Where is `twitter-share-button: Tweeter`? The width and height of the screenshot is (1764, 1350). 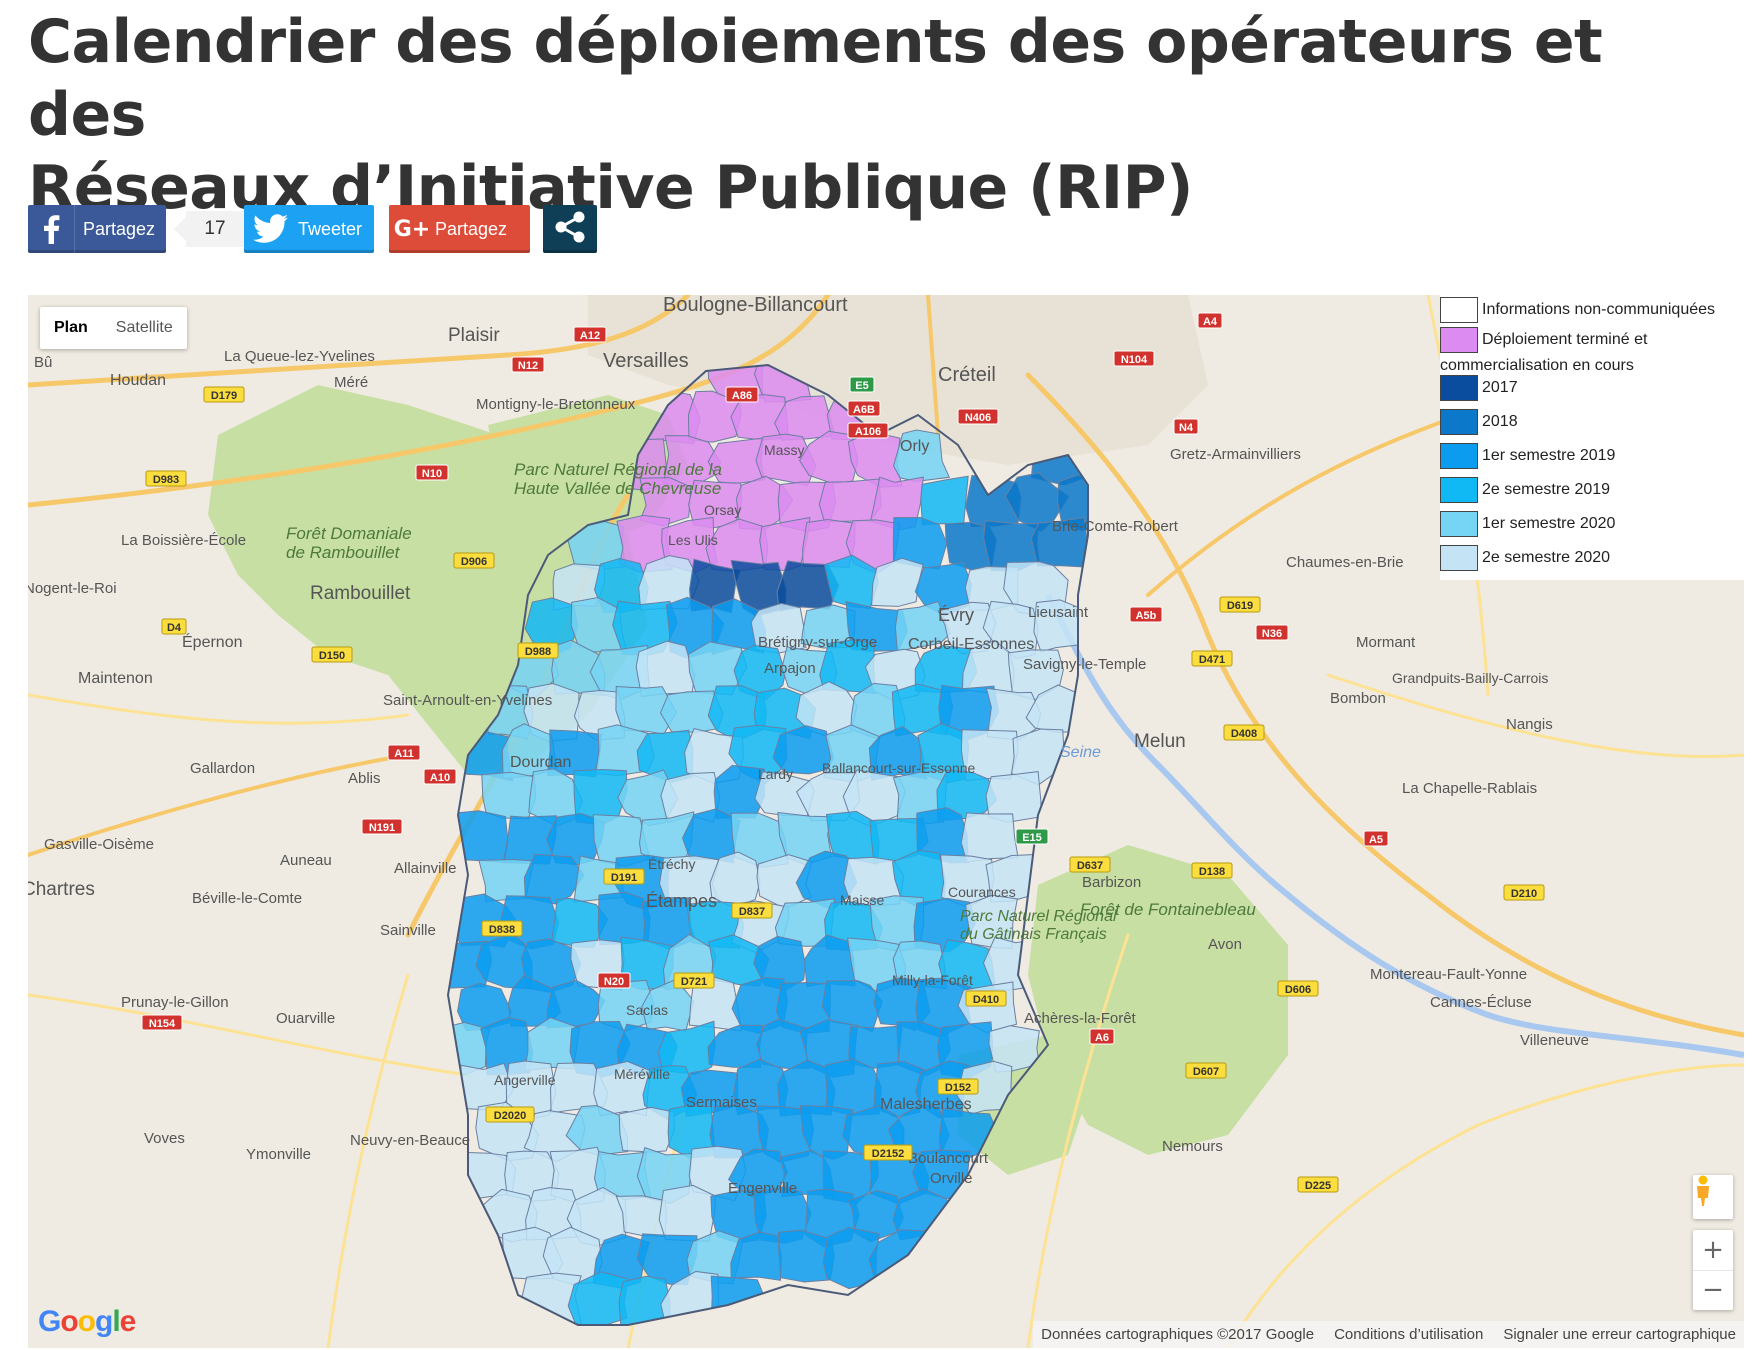
twitter-share-button: Tweeter is located at coordinates (309, 229).